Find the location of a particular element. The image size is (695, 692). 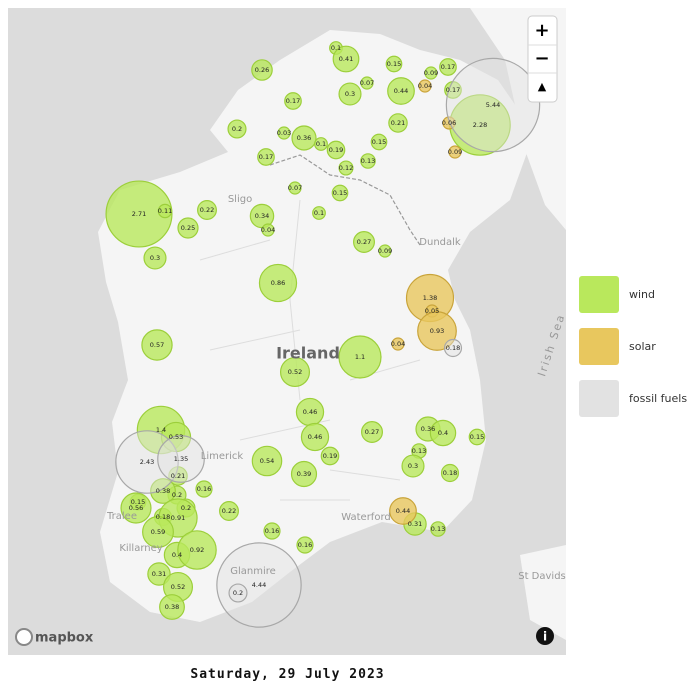

place-label: Glanmire is located at coordinates (253, 571).